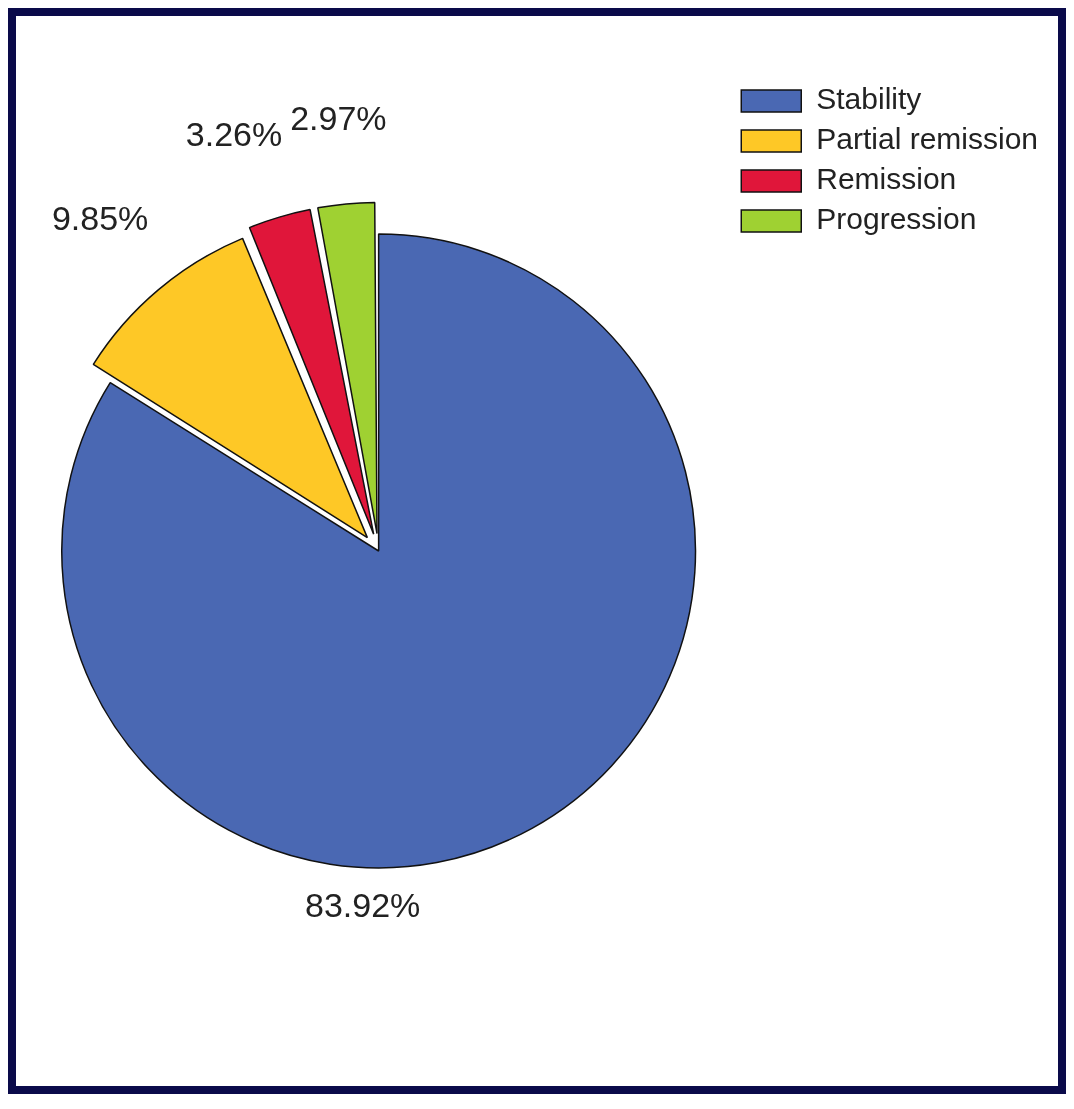 Image resolution: width=1074 pixels, height=1109 pixels. Describe the element at coordinates (869, 99) in the screenshot. I see `legend-label: Stability` at that location.